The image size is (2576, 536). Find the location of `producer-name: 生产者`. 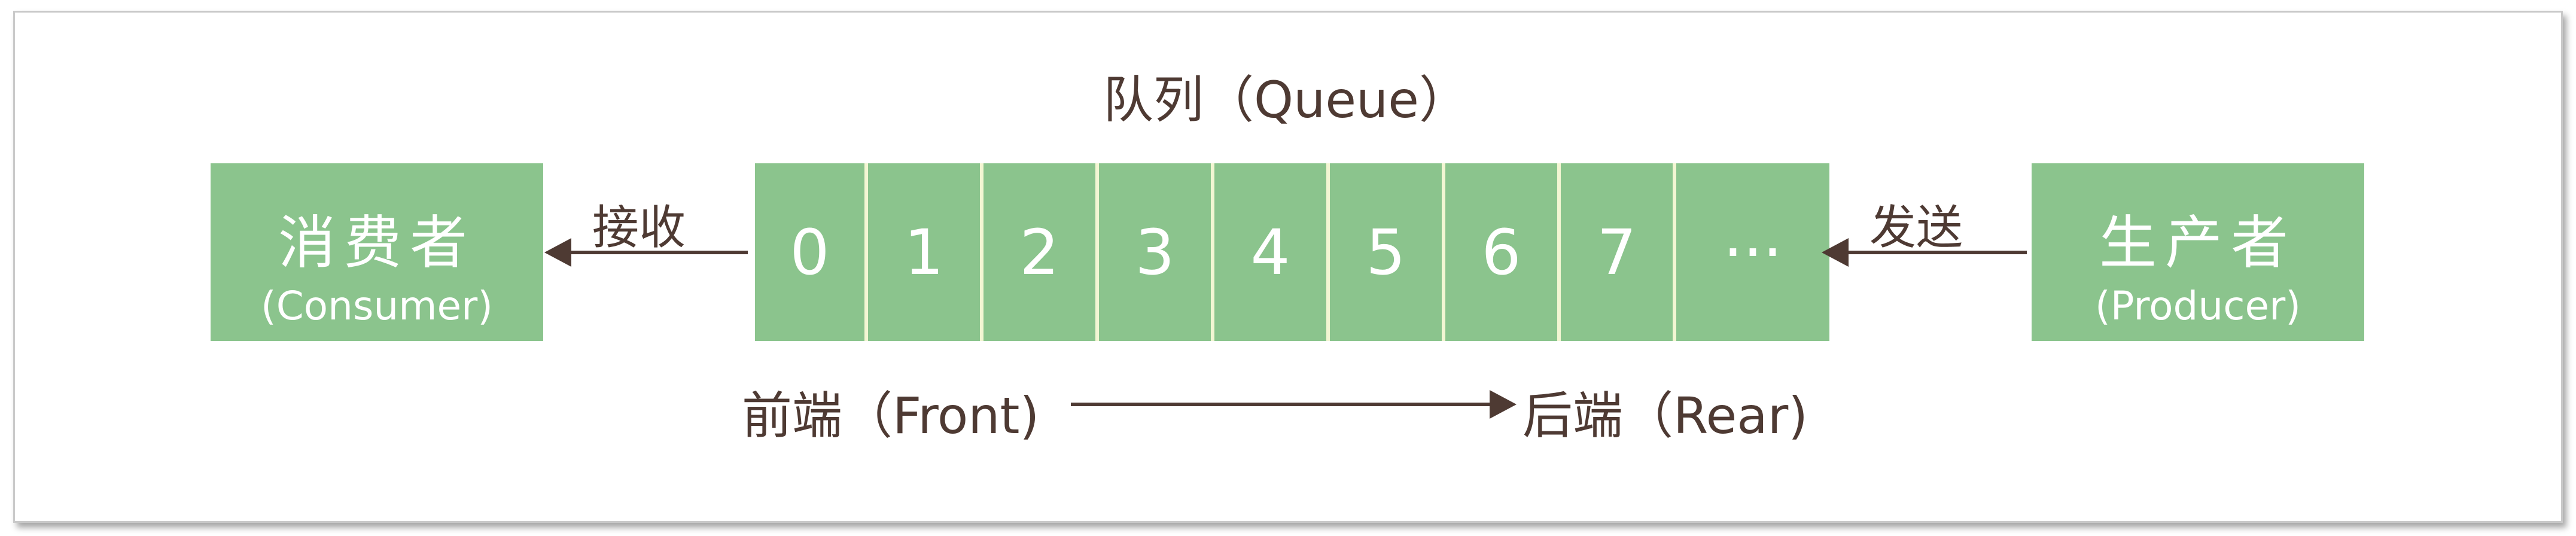

producer-name: 生产者 is located at coordinates (2198, 242).